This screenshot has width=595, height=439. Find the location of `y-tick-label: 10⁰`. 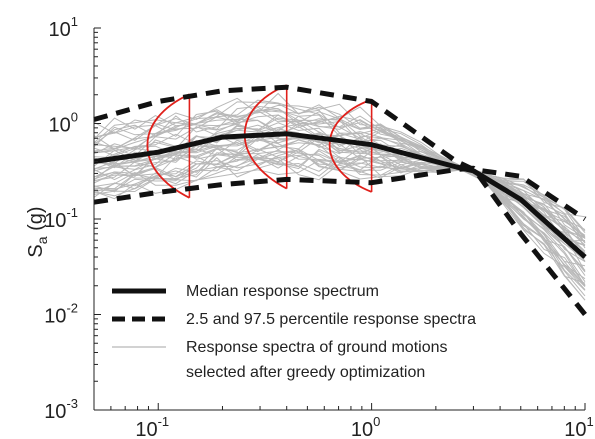

y-tick-label: 10⁰ is located at coordinates (63, 123).